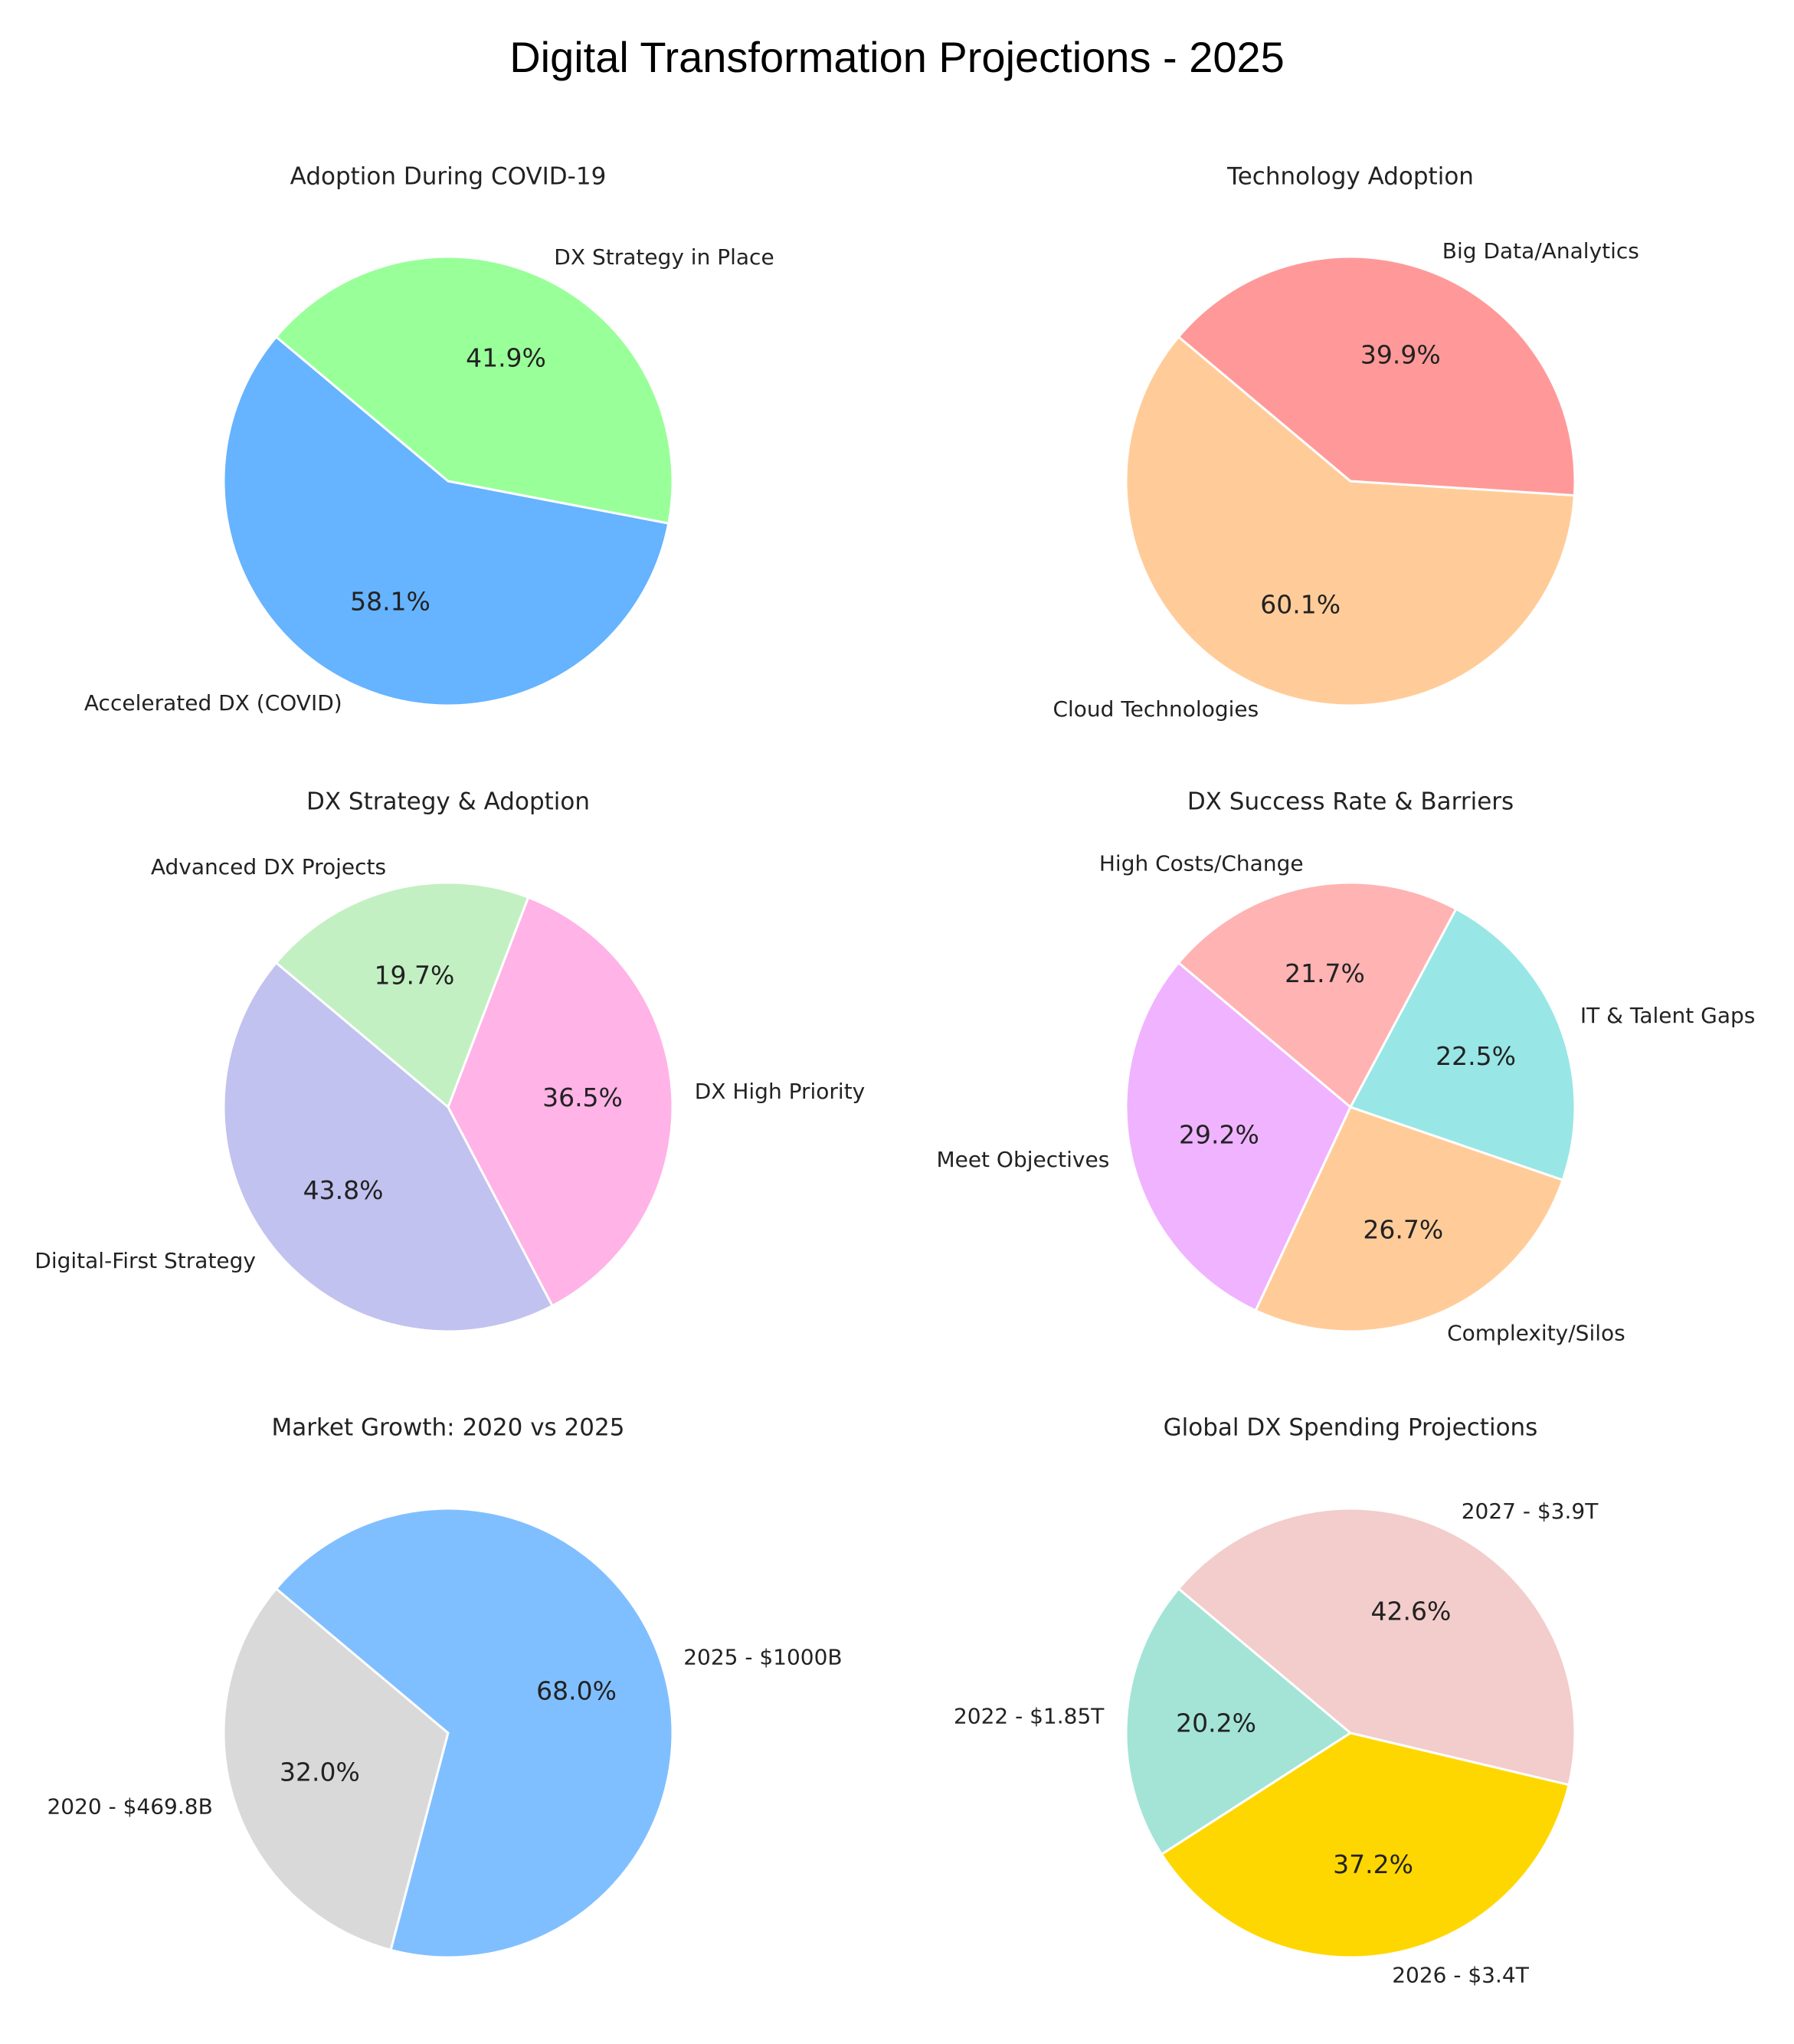 This screenshot has height=2044, width=1794. Describe the element at coordinates (449, 1428) in the screenshot. I see `chart-title: Market Growth: 2020 vs 2025` at that location.